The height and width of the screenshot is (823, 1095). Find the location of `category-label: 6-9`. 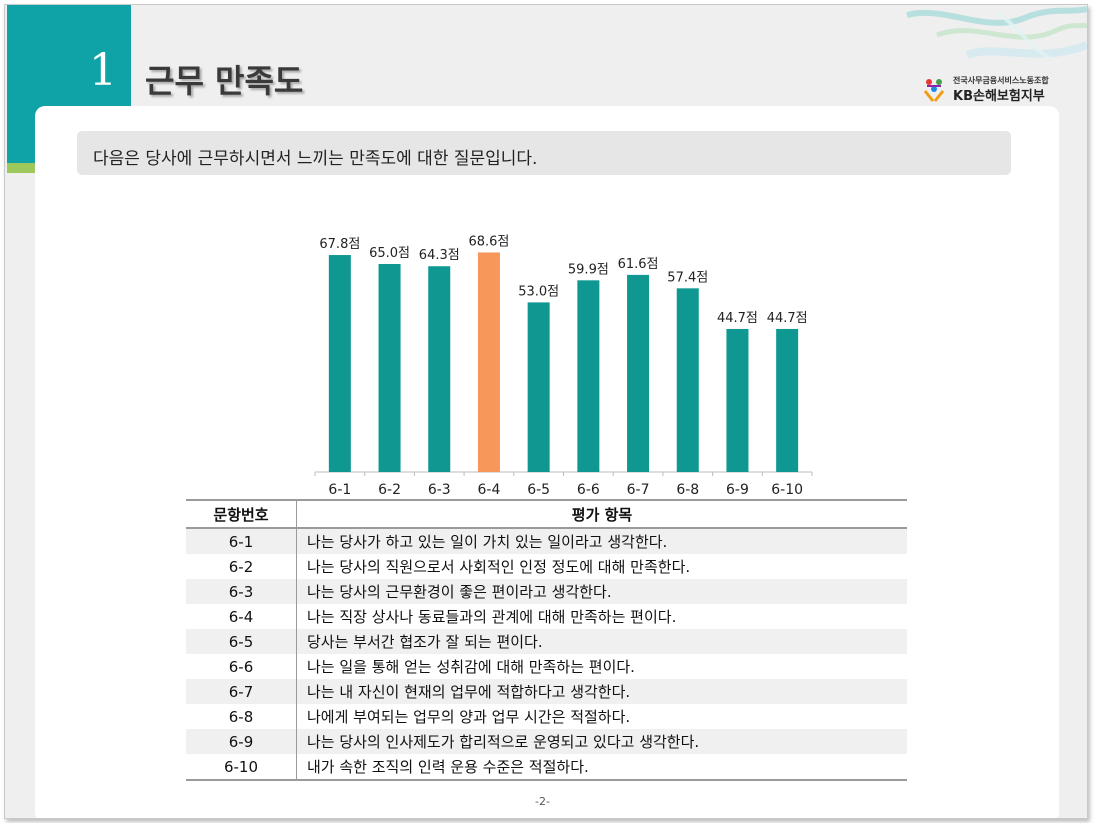

category-label: 6-9 is located at coordinates (737, 490).